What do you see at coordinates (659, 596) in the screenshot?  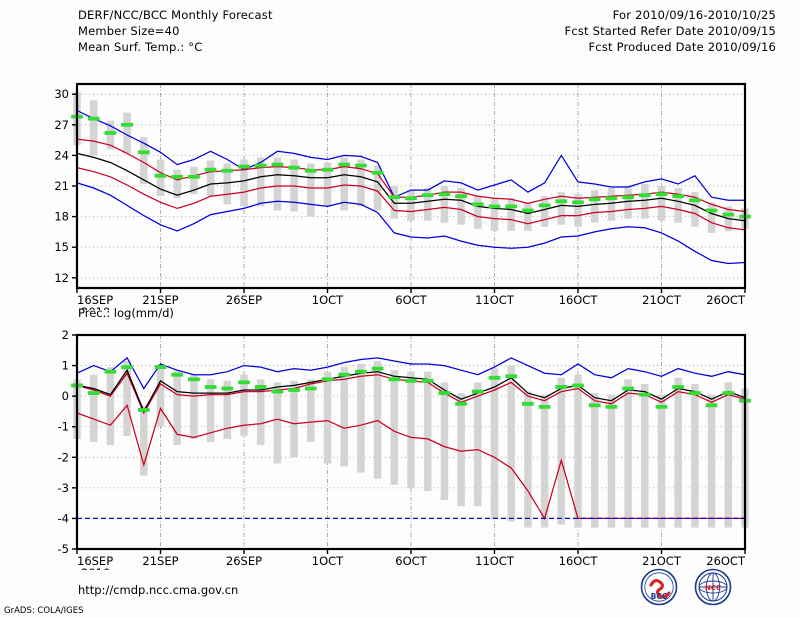 I see `svg-text: BCC` at bounding box center [659, 596].